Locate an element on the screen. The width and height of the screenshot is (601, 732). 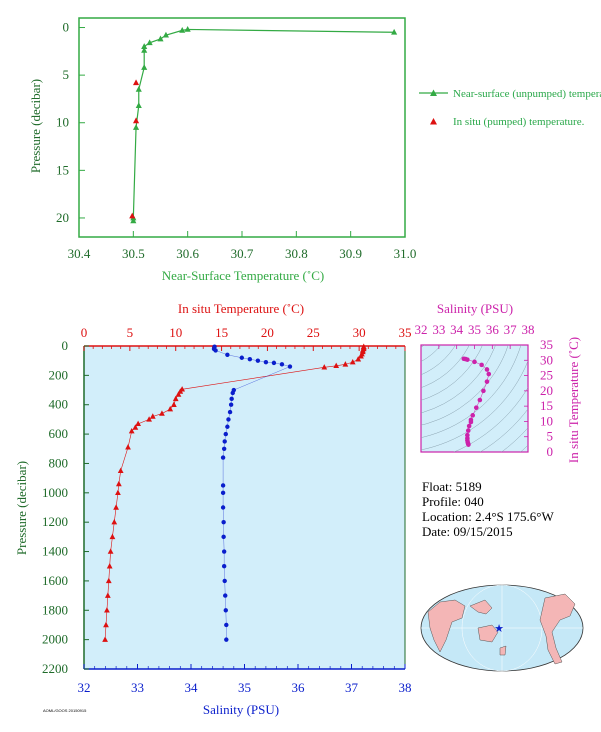
near-surface-y-tick-label: 20 is located at coordinates (62, 217).